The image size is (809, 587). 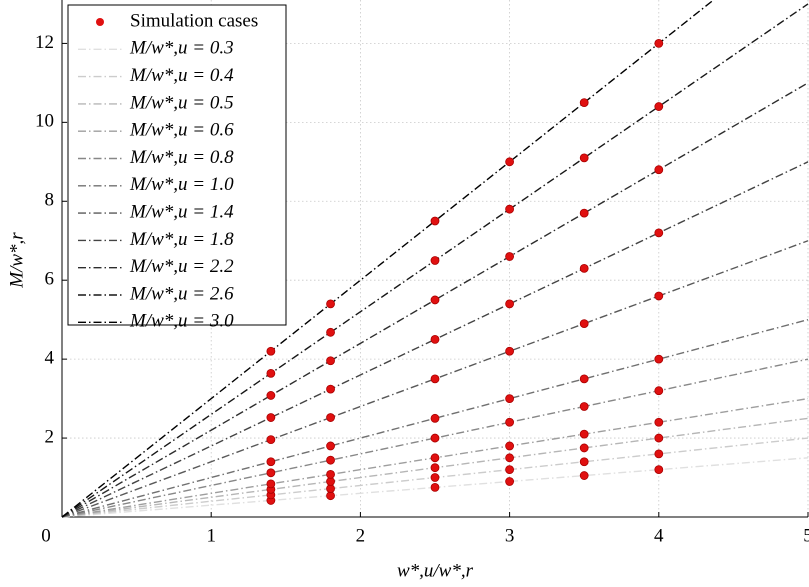 I want to click on legend-label: M/w*,u = 0.8, so click(x=181, y=157).